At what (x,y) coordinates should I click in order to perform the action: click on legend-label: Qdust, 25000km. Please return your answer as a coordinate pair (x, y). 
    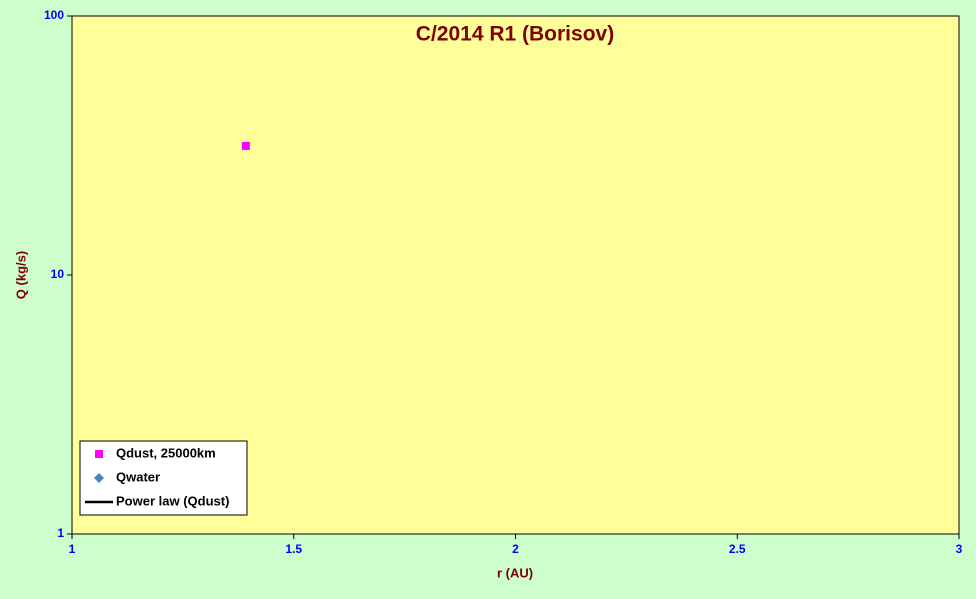
    Looking at the image, I should click on (166, 452).